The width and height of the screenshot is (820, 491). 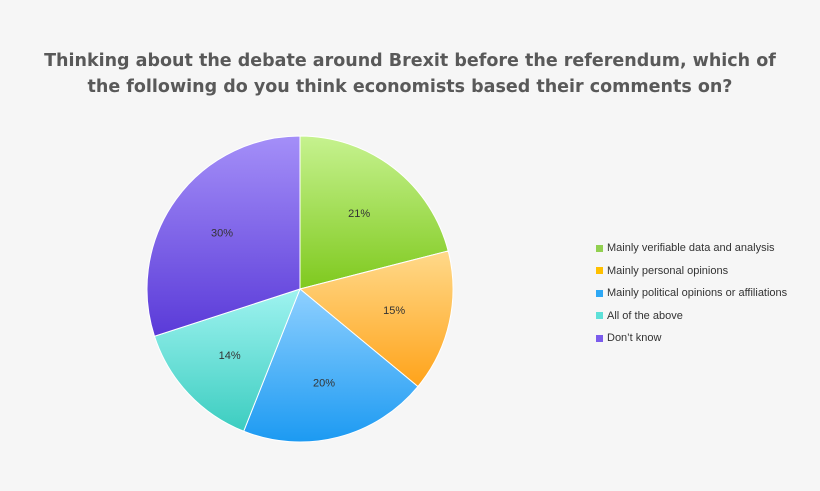 What do you see at coordinates (691, 316) in the screenshot?
I see `legend-item-4: All of the above` at bounding box center [691, 316].